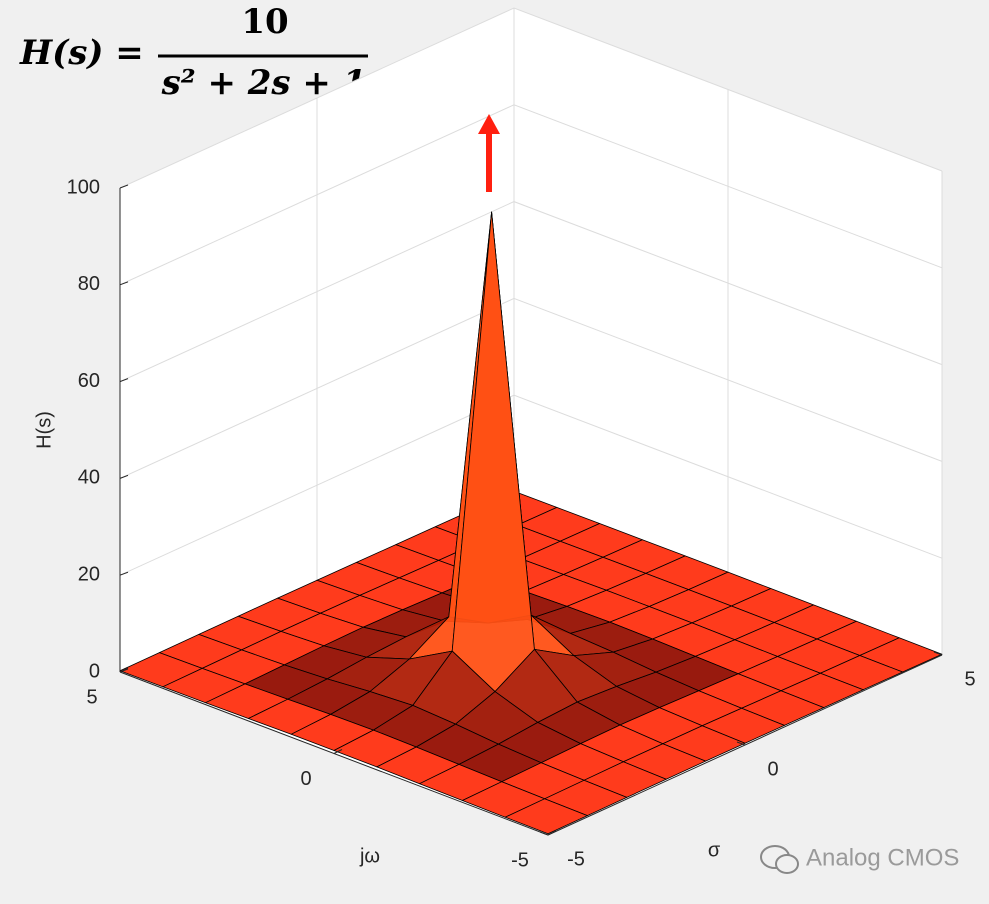  Describe the element at coordinates (94, 671) in the screenshot. I see `z-tick-label: 0` at that location.